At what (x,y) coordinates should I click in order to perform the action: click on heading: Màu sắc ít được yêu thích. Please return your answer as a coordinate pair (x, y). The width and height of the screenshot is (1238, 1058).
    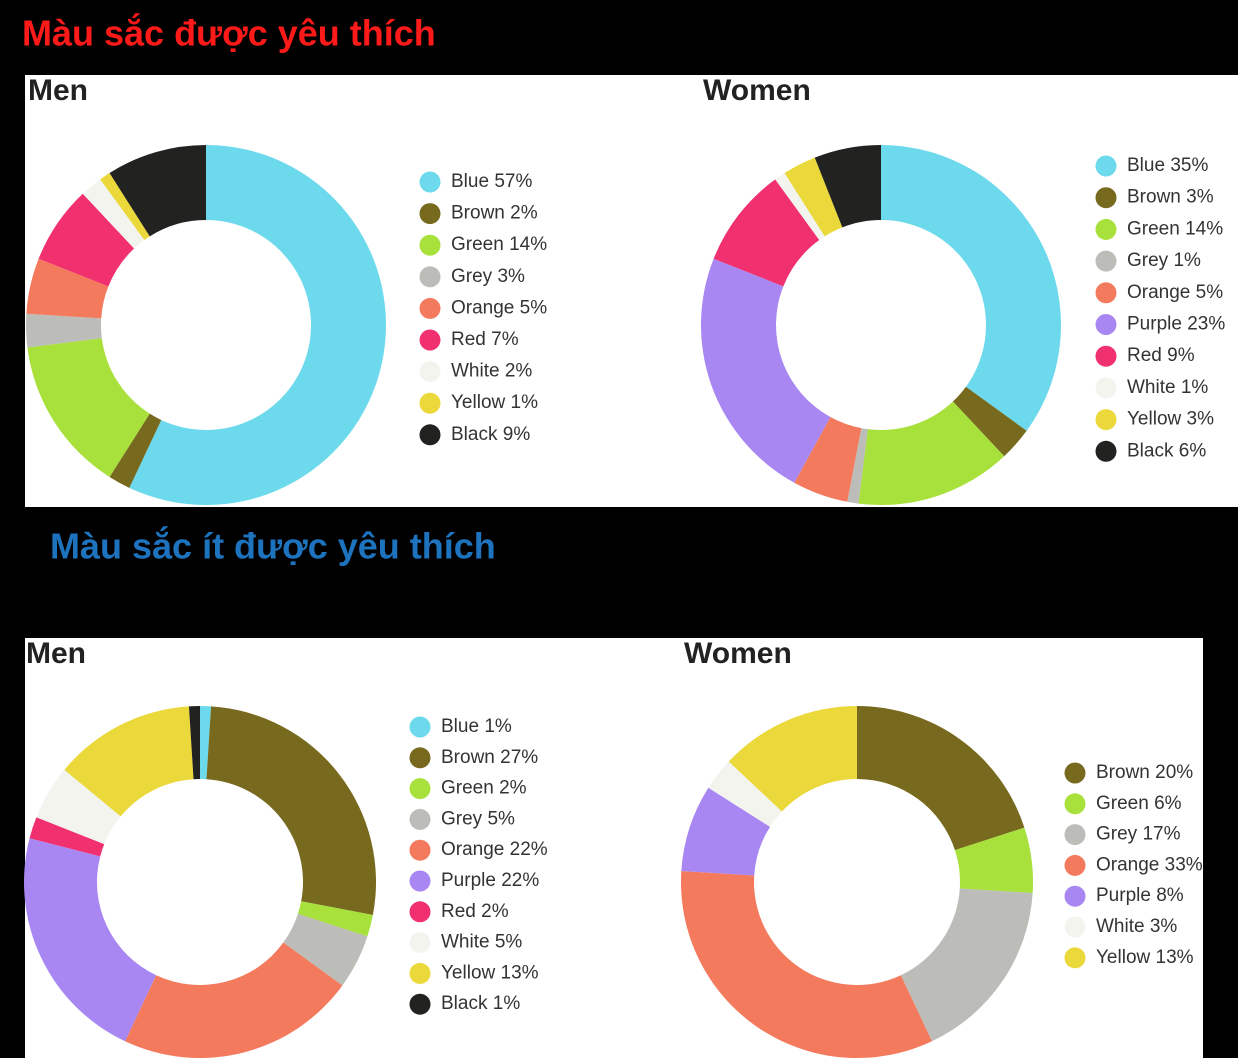
    Looking at the image, I should click on (273, 546).